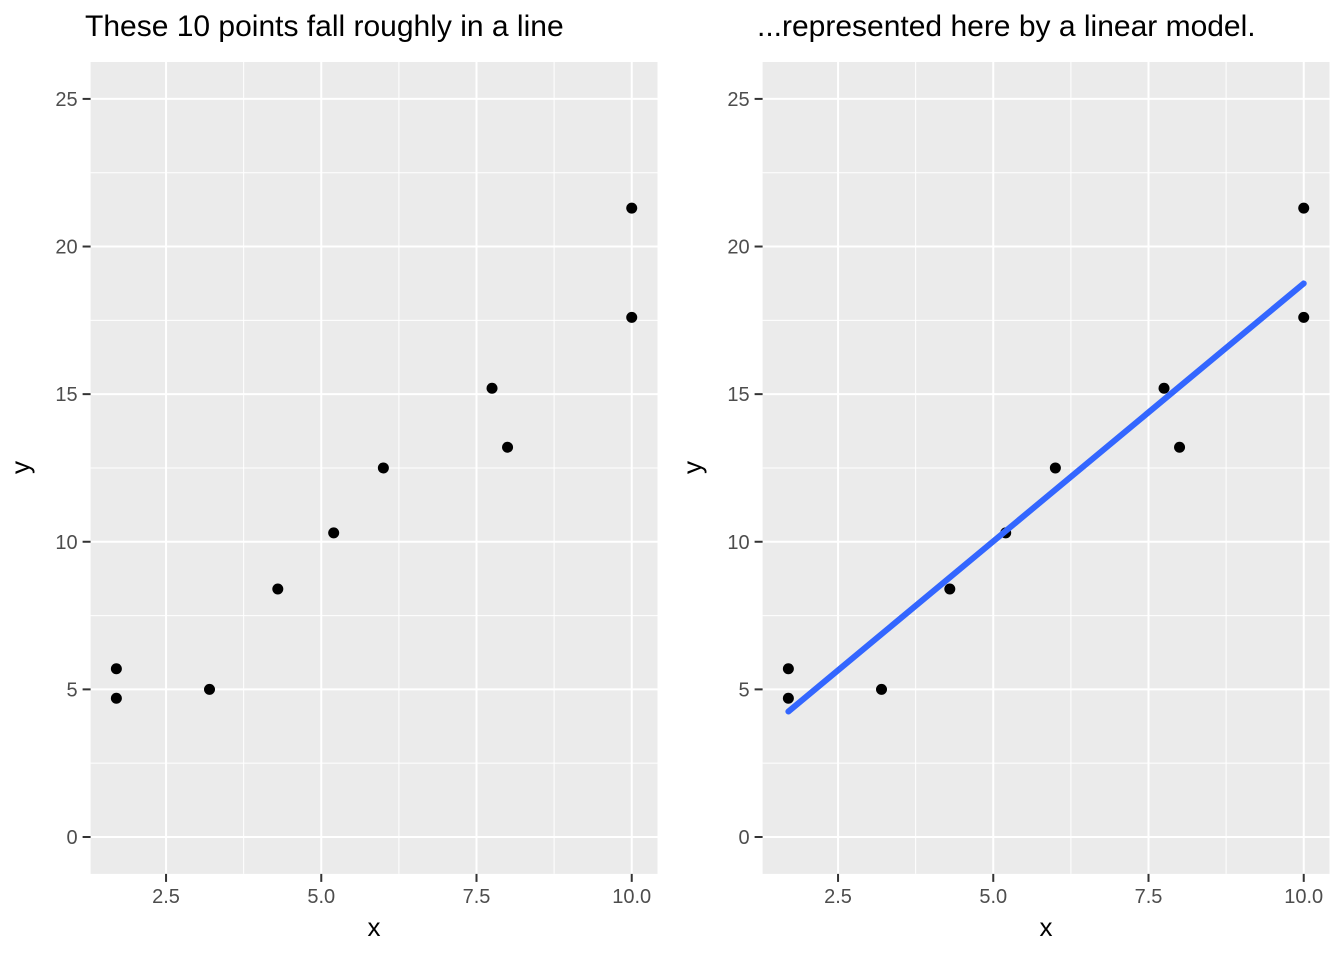 Image resolution: width=1344 pixels, height=960 pixels. What do you see at coordinates (324, 26) in the screenshot?
I see `plot-title-left: These 10 points fall roughly in a line` at bounding box center [324, 26].